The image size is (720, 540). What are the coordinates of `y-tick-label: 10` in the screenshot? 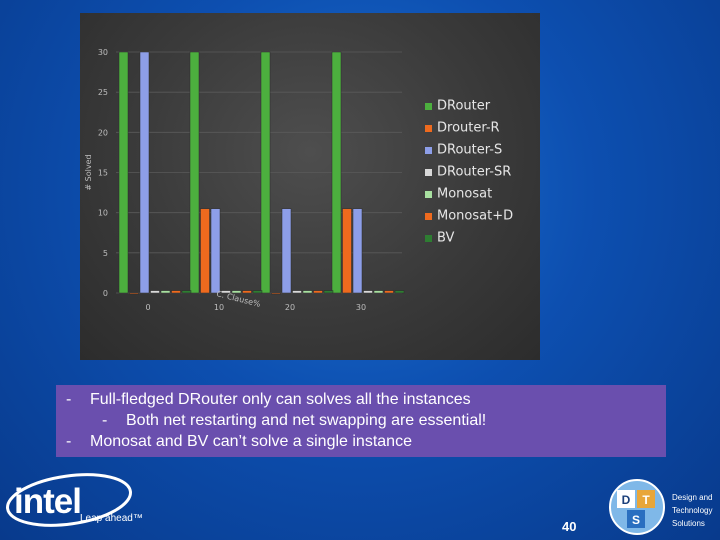 It's located at (103, 213).